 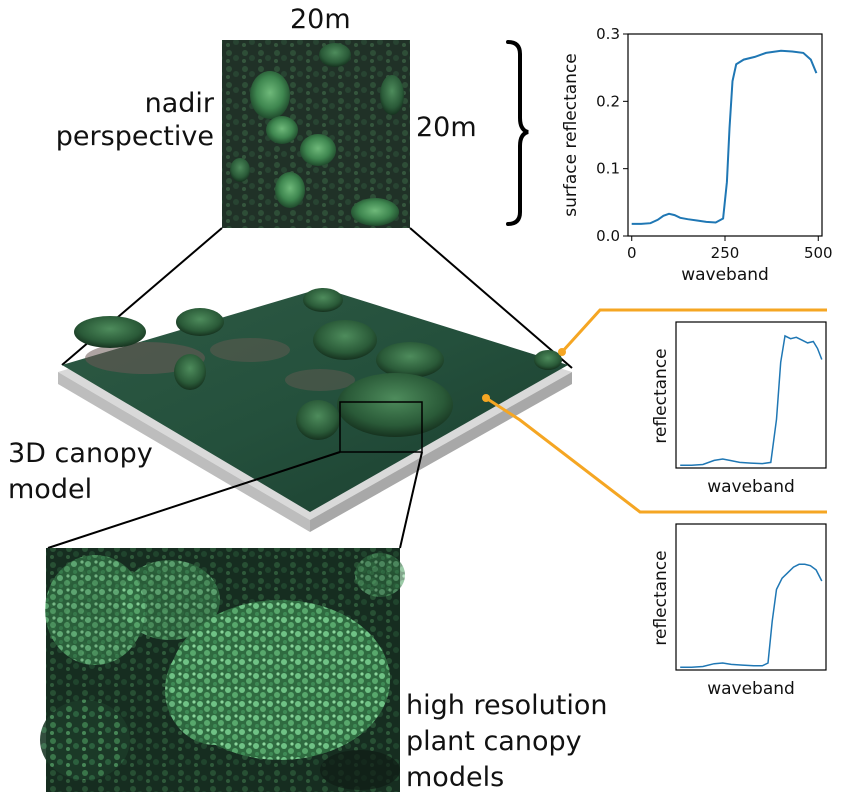 What do you see at coordinates (751, 615) in the screenshot?
I see `chart3-series-line` at bounding box center [751, 615].